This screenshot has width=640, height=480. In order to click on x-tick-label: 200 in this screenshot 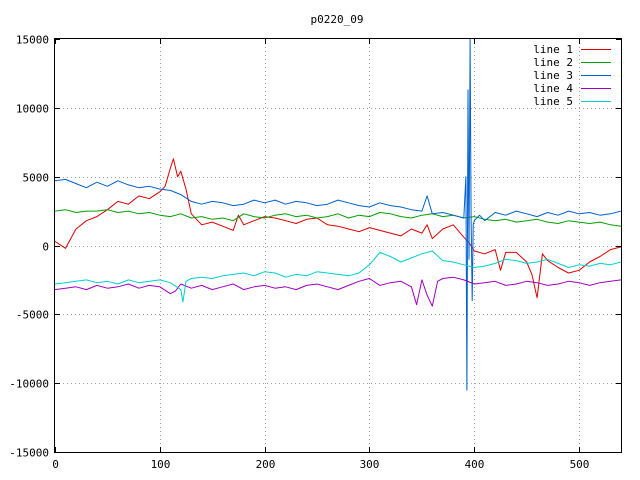, I will do `click(266, 464)`.